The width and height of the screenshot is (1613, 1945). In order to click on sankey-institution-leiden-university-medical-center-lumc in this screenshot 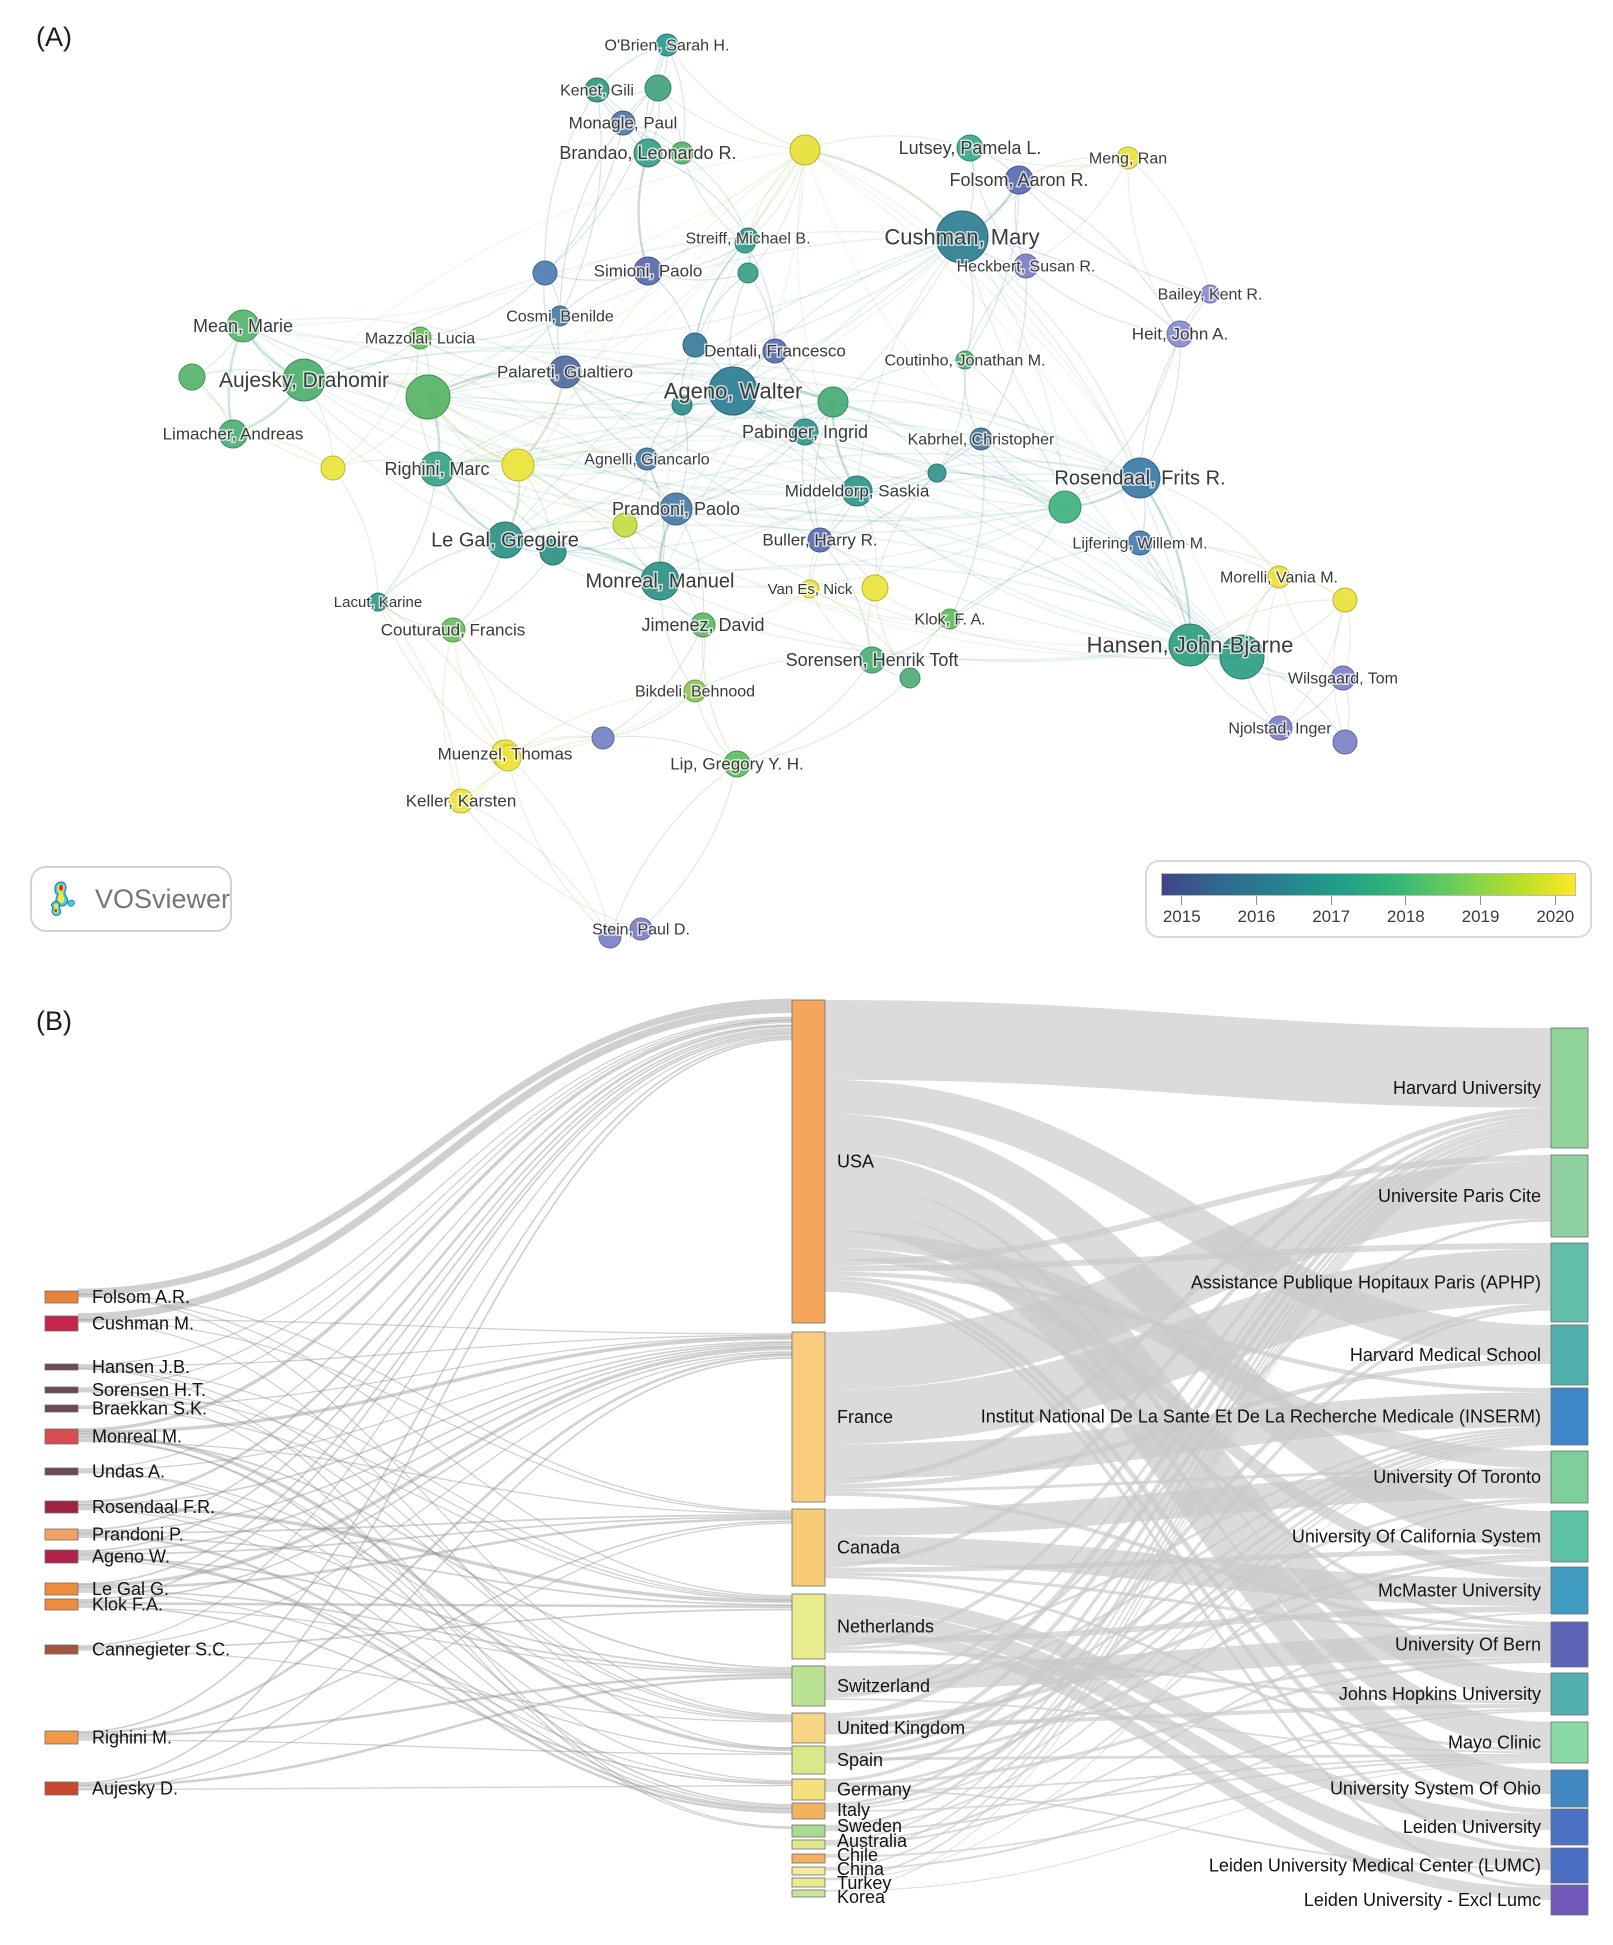, I will do `click(1569, 1865)`.